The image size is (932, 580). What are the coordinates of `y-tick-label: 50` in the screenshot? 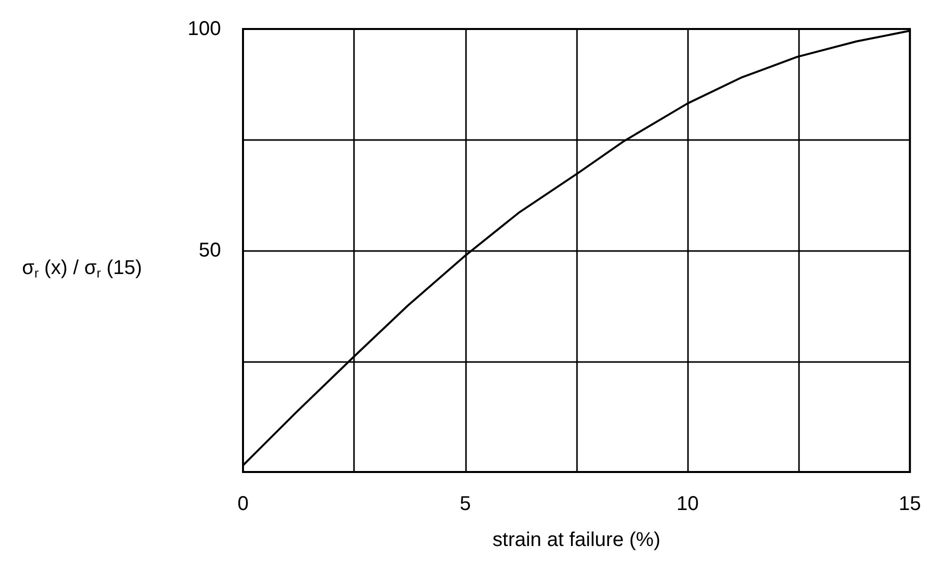 It's located at (209, 251).